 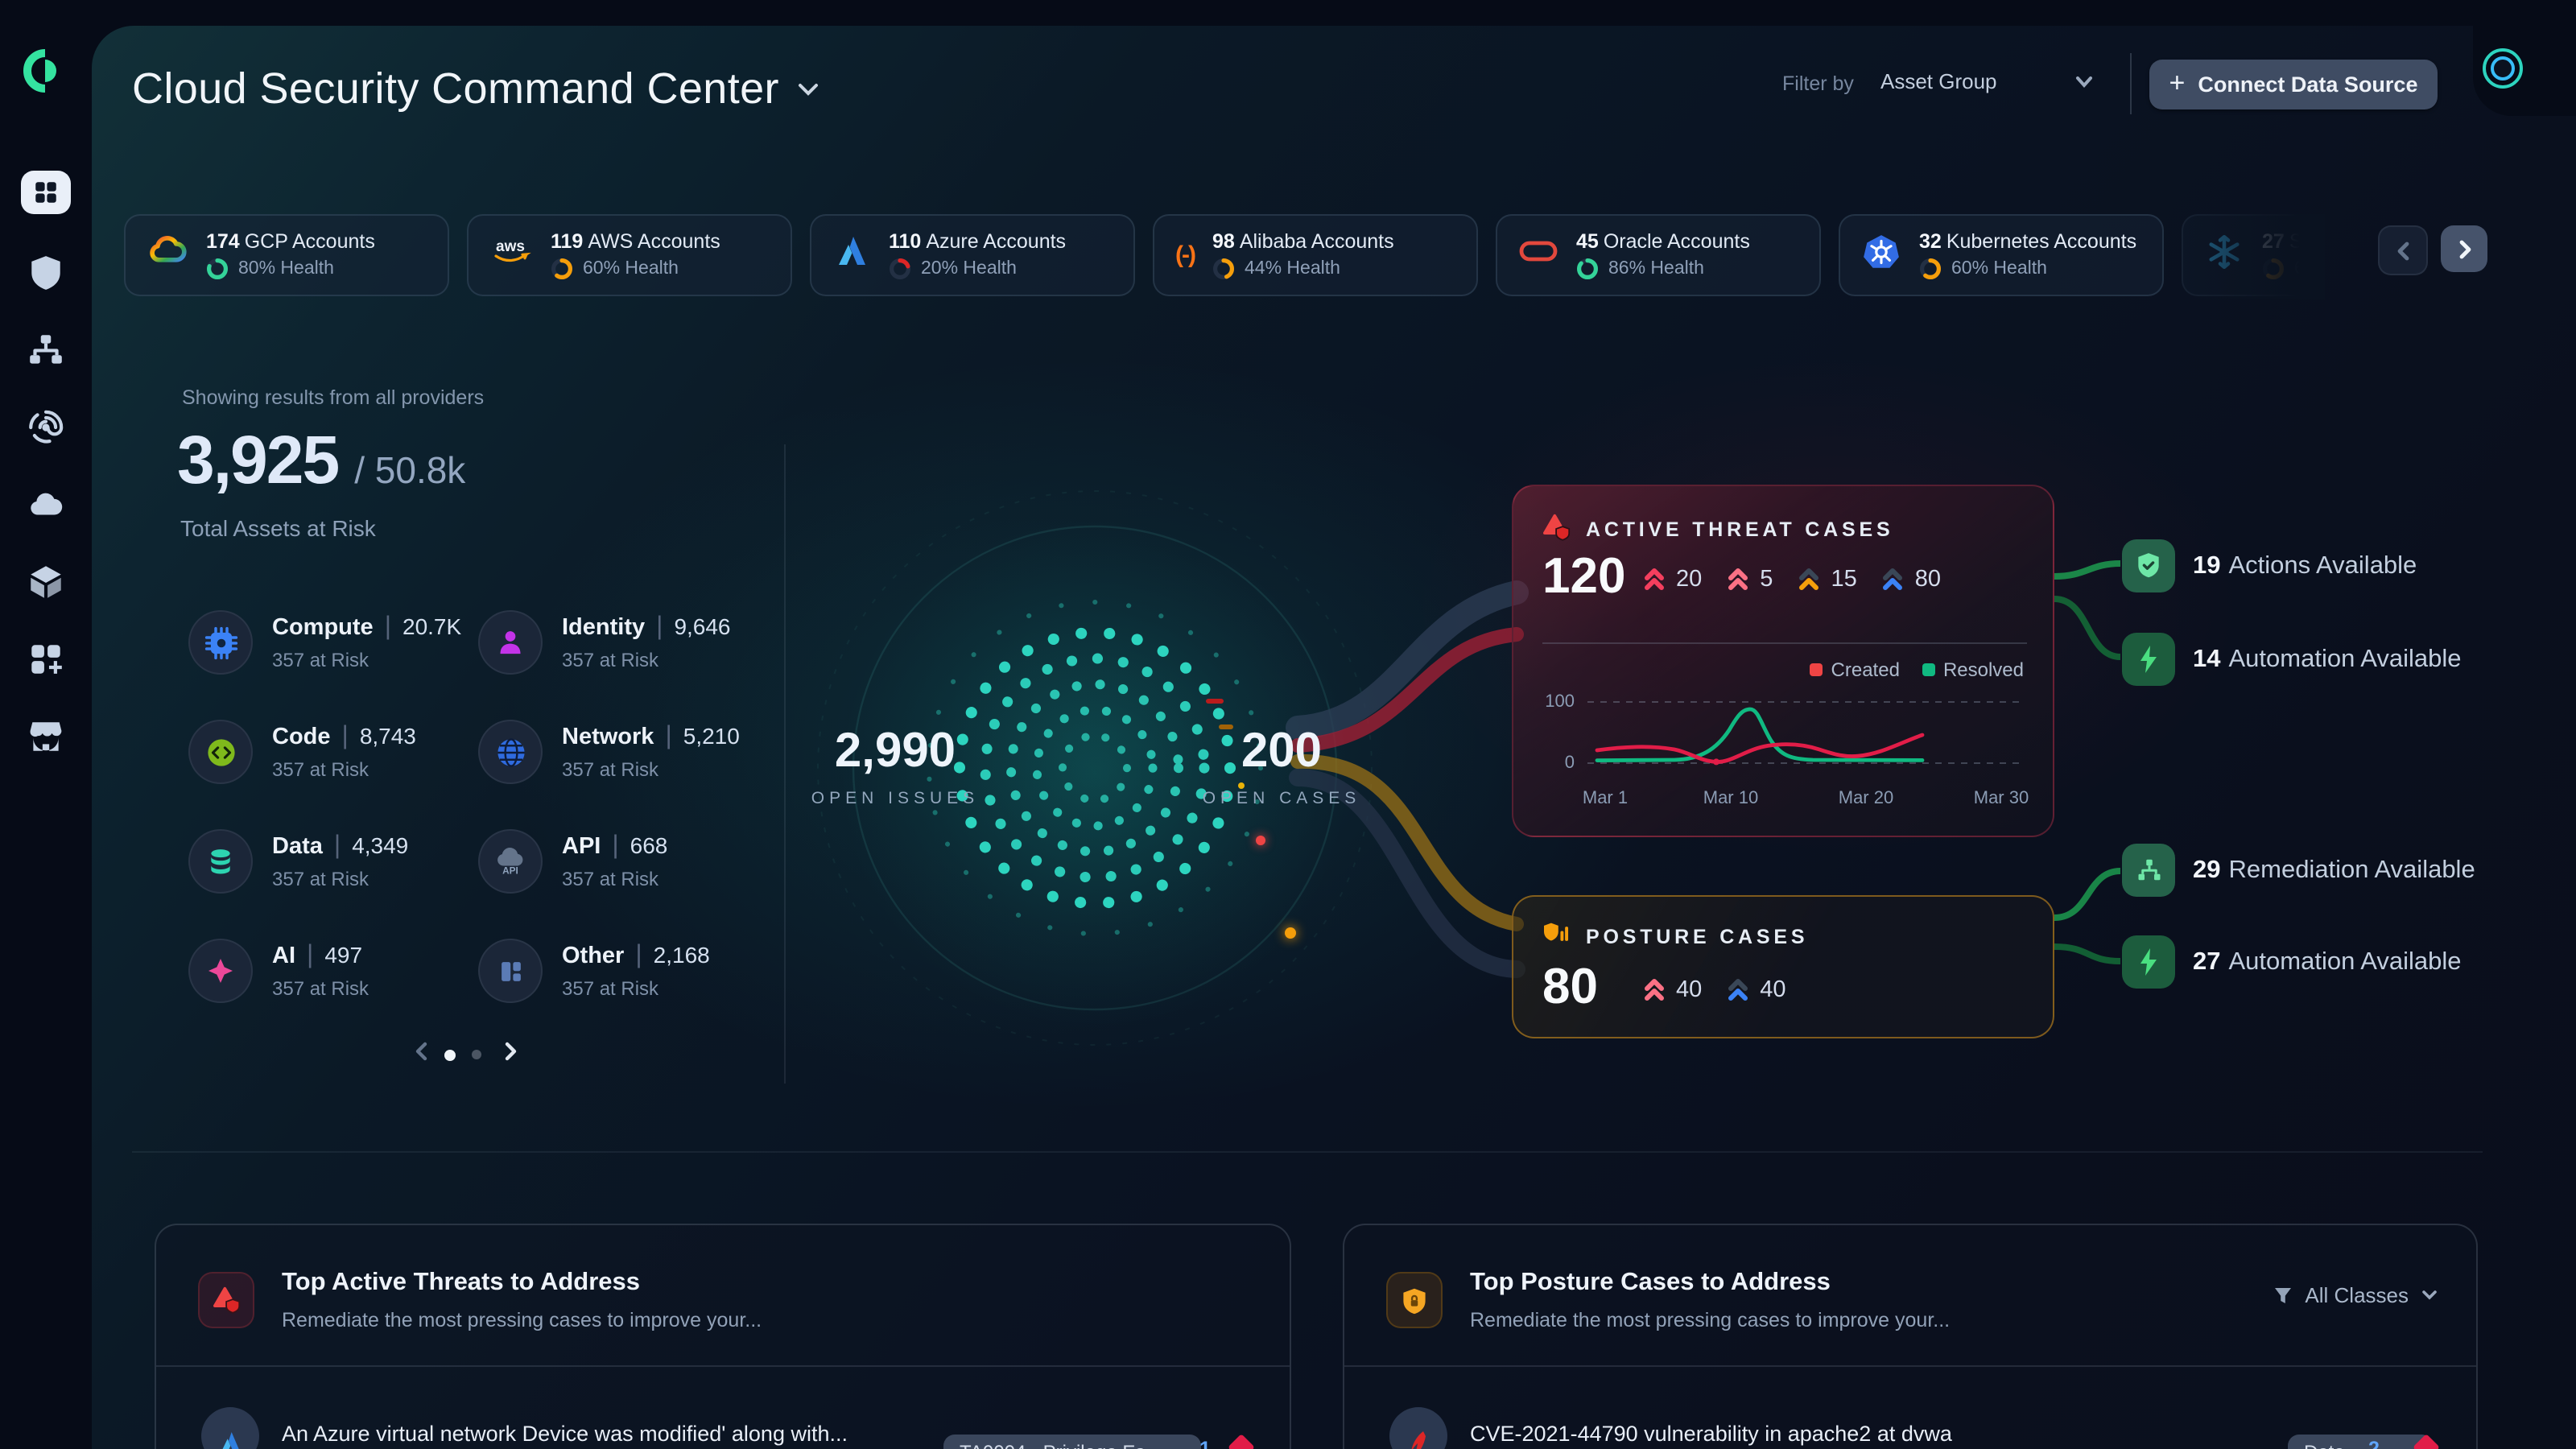 What do you see at coordinates (604, 642) in the screenshot?
I see `asset-category-identity: Identity | 9,646 357 at Risk` at bounding box center [604, 642].